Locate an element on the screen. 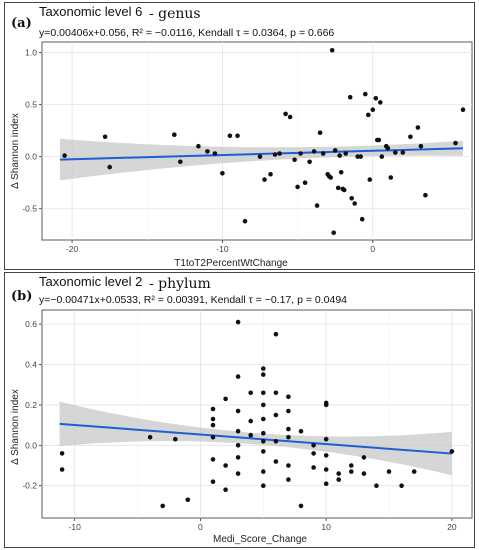 The height and width of the screenshot is (550, 479). confidence-band-a is located at coordinates (261, 159).